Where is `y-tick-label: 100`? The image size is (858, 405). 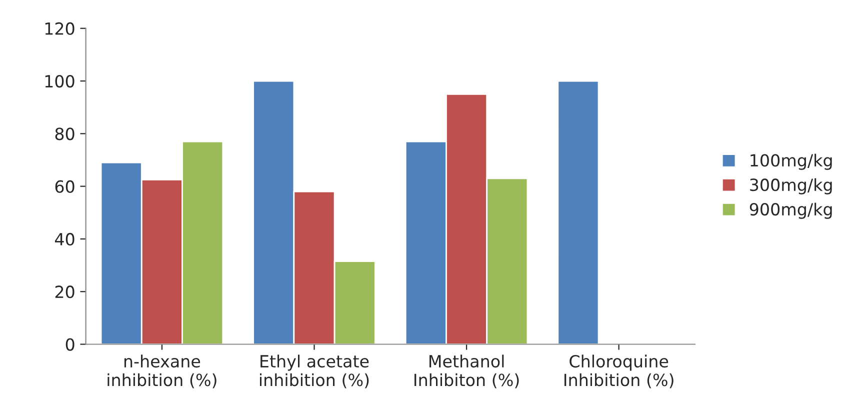
y-tick-label: 100 is located at coordinates (59, 81).